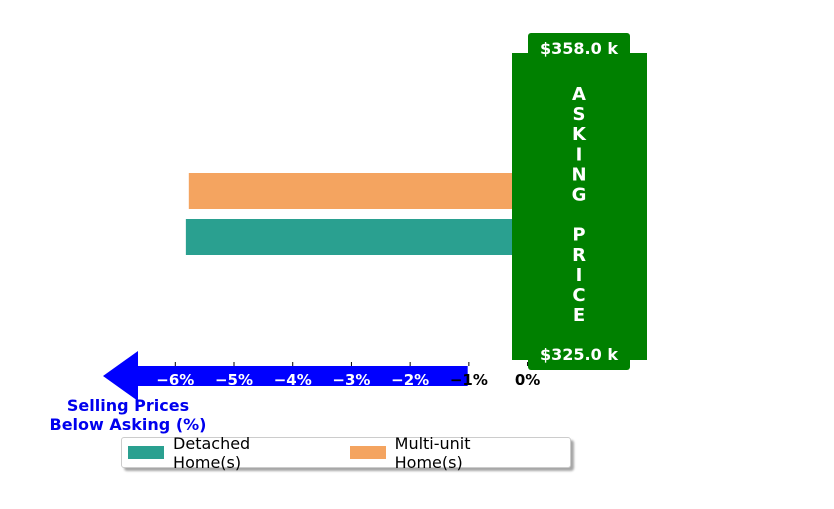 The image size is (834, 509). Describe the element at coordinates (212, 452) in the screenshot. I see `legend-label-detached: Detached Home(s)` at that location.